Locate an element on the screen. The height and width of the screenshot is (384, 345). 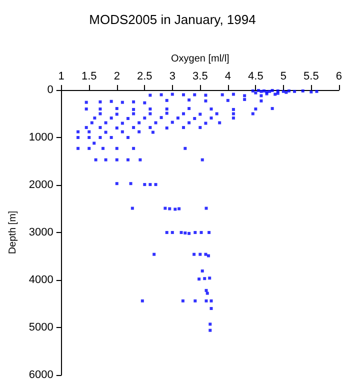
x-tick-label: 5 is located at coordinates (283, 76).